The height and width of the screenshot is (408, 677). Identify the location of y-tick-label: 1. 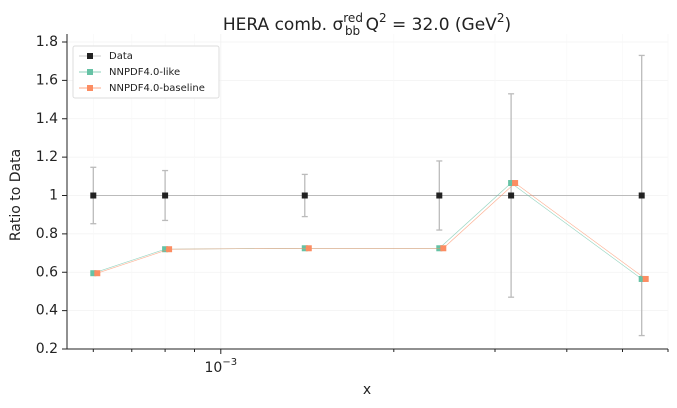
(53, 196).